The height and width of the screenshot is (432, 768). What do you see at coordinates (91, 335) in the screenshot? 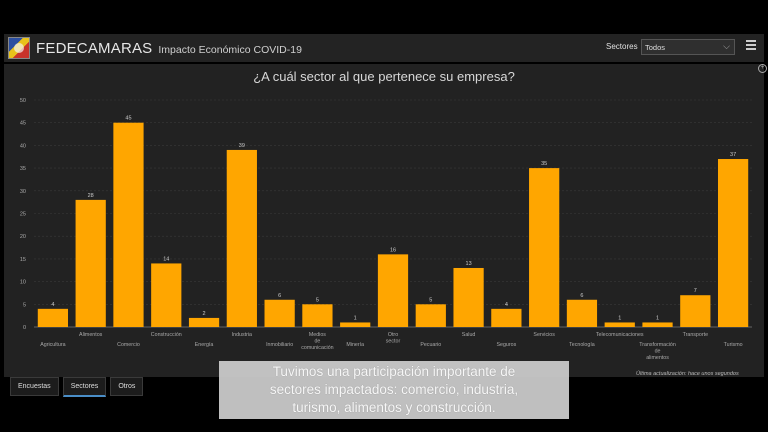
I see `x-tick-label: Alimentos` at bounding box center [91, 335].